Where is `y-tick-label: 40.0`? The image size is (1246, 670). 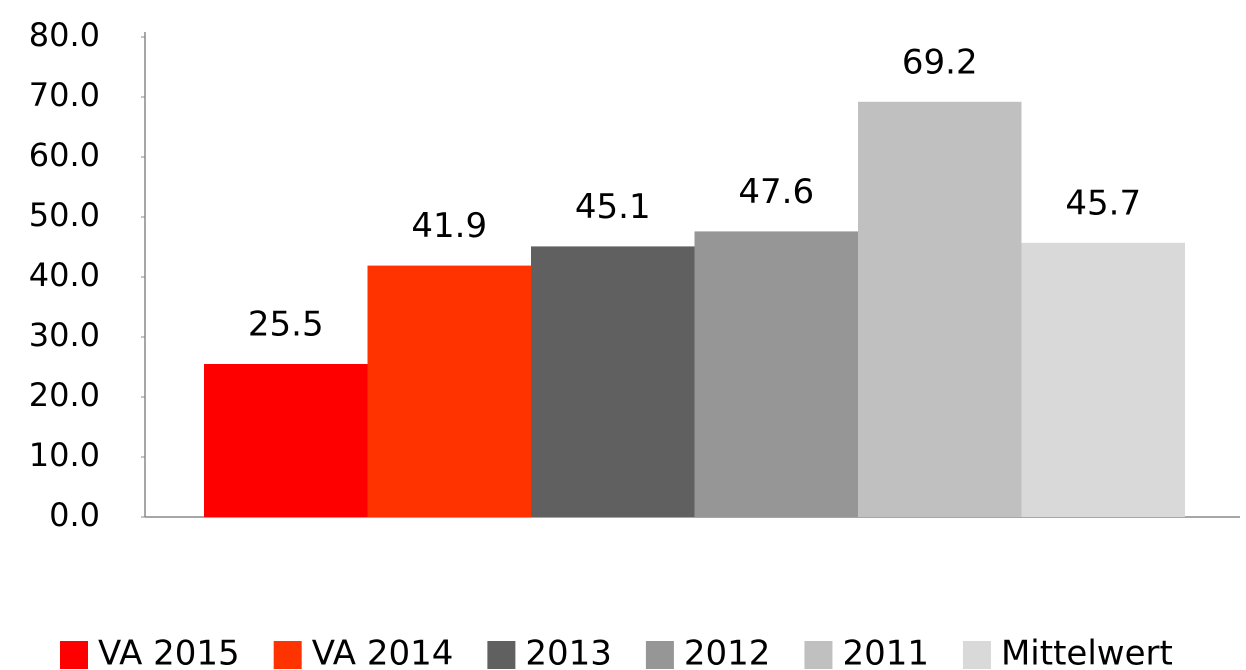 y-tick-label: 40.0 is located at coordinates (64, 275).